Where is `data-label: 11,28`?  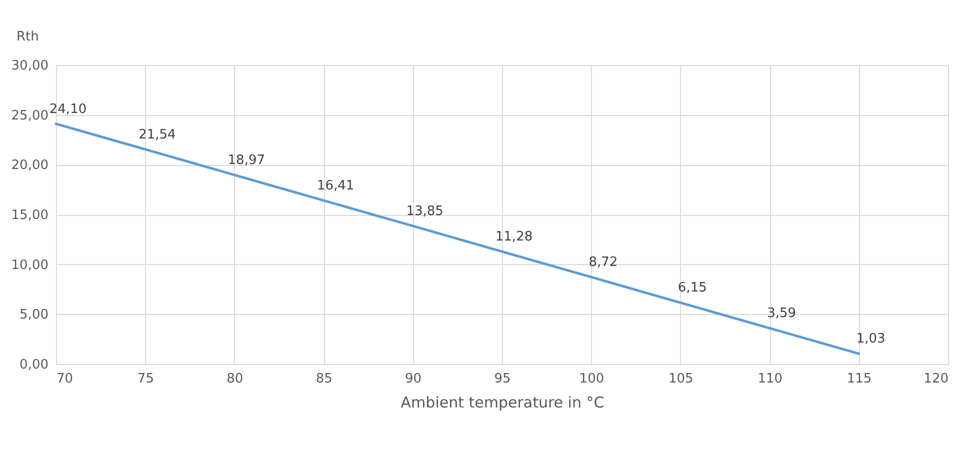
data-label: 11,28 is located at coordinates (514, 237).